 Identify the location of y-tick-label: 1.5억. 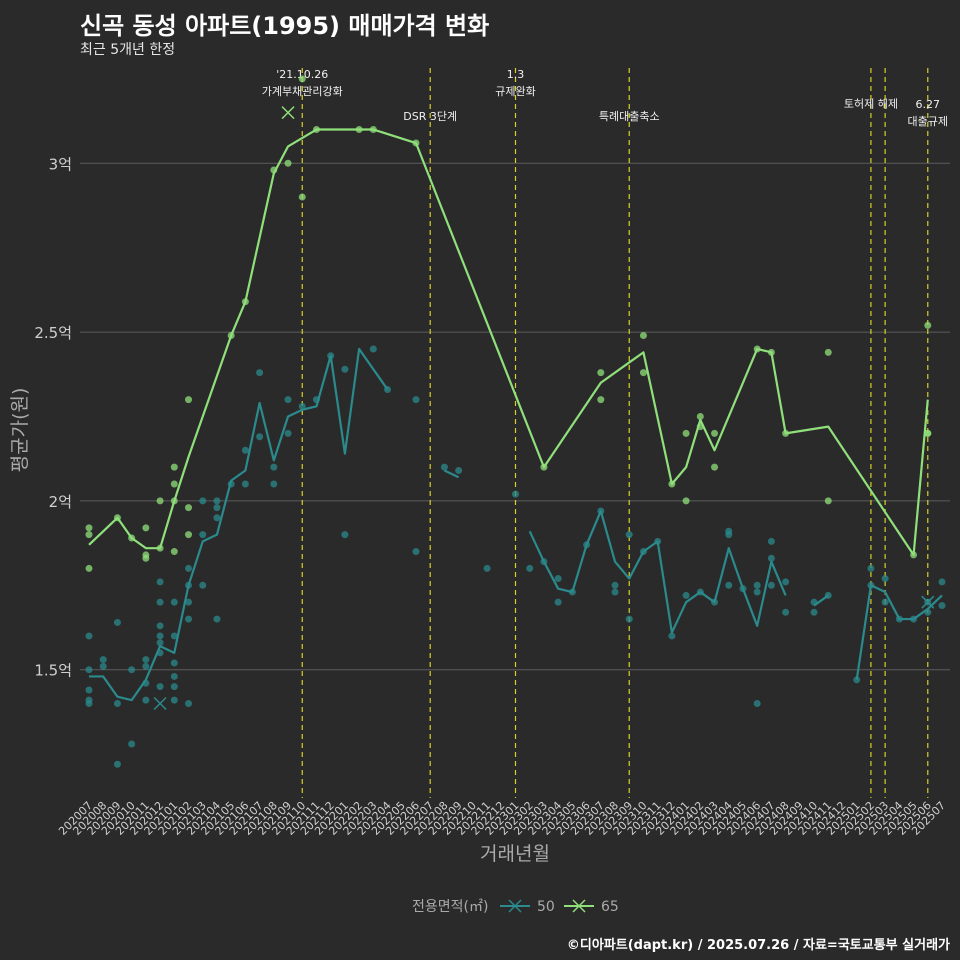
(53, 671).